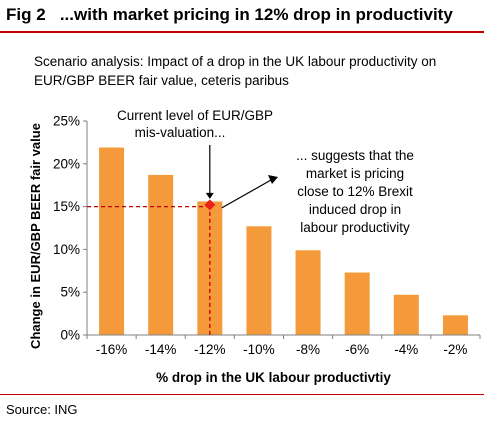  What do you see at coordinates (246, 194) in the screenshot?
I see `annotation-arrow-right` at bounding box center [246, 194].